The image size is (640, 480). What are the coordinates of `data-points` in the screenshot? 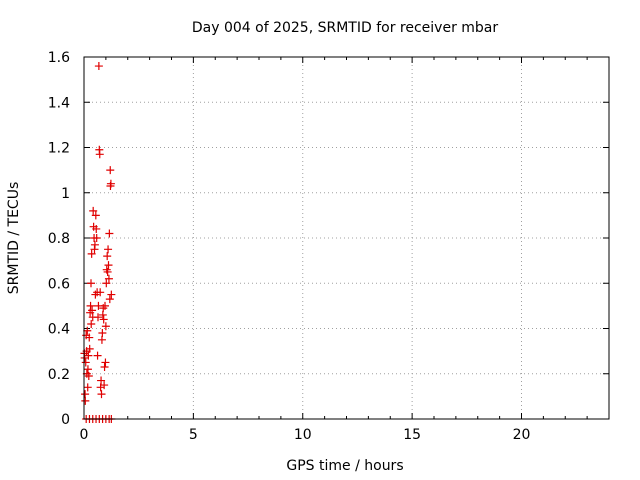 It's located at (98, 242).